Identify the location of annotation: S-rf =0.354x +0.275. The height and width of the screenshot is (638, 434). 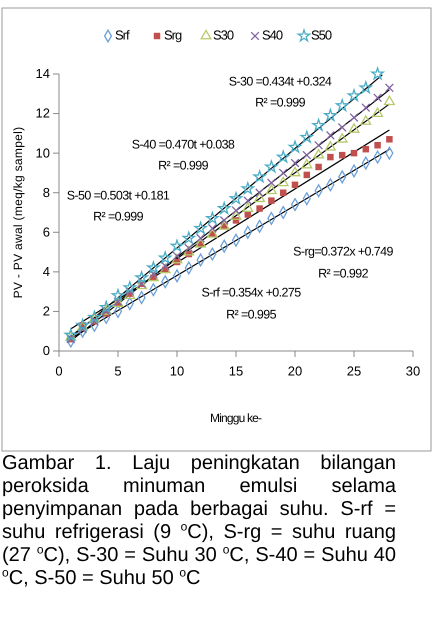
(251, 292).